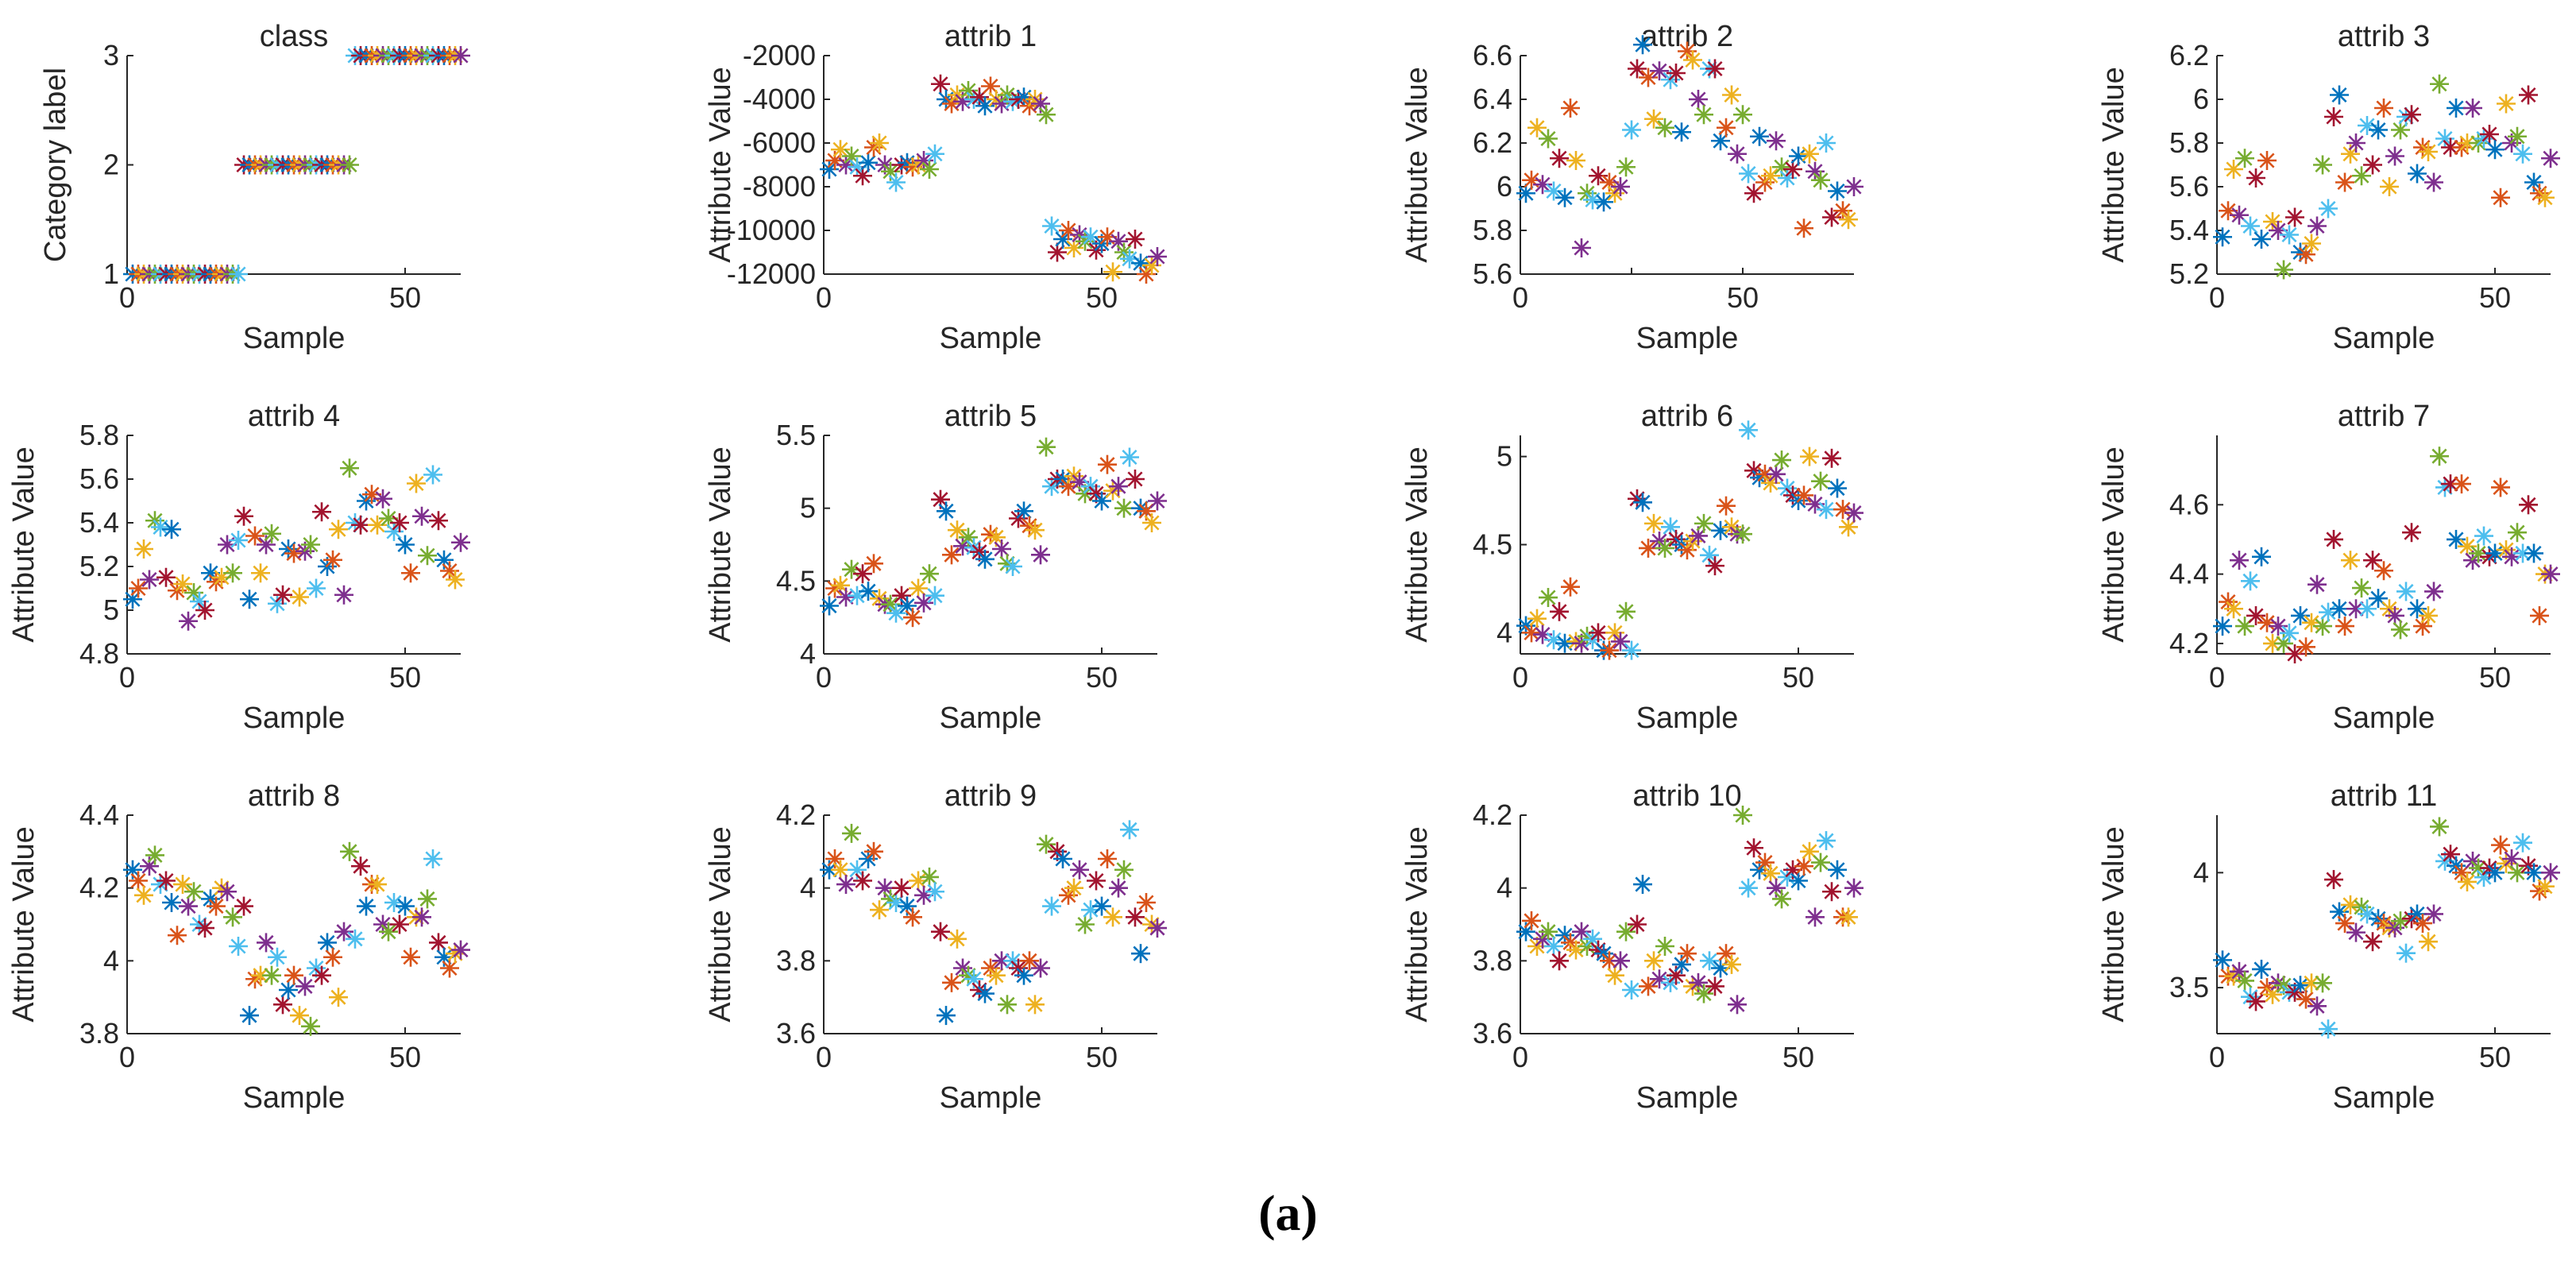  I want to click on y-tick-label: 6.4, so click(1492, 99).